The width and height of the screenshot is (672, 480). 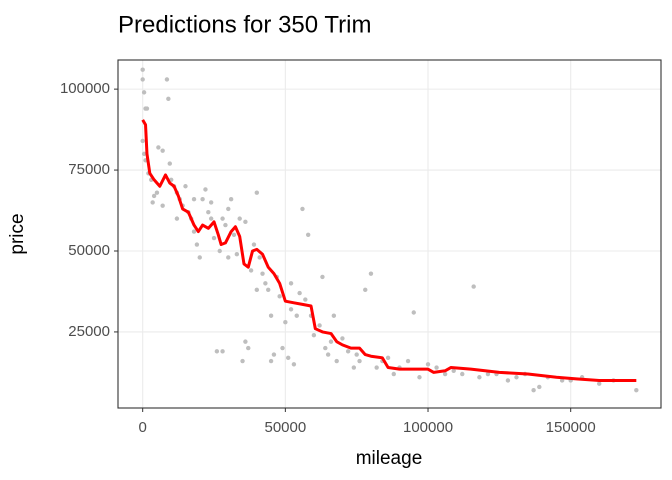 What do you see at coordinates (85, 88) in the screenshot?
I see `y-tick-label: 100000` at bounding box center [85, 88].